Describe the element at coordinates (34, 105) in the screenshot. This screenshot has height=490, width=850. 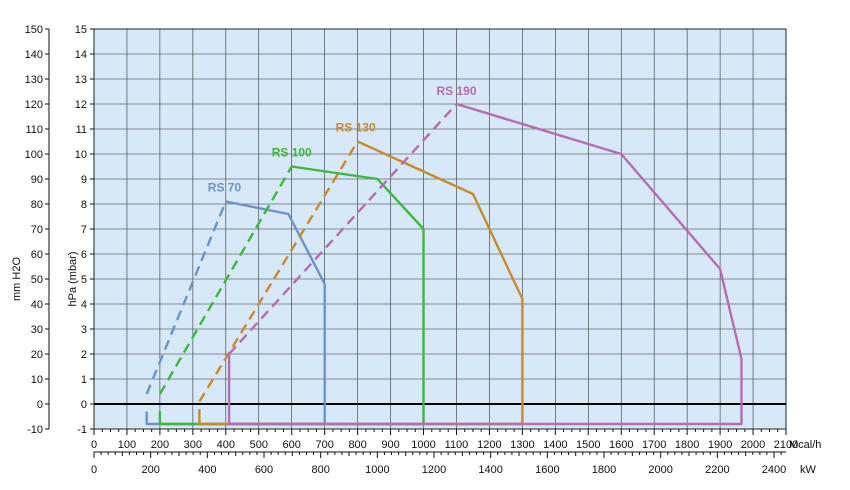
I see `mm-tick-label: 120` at that location.